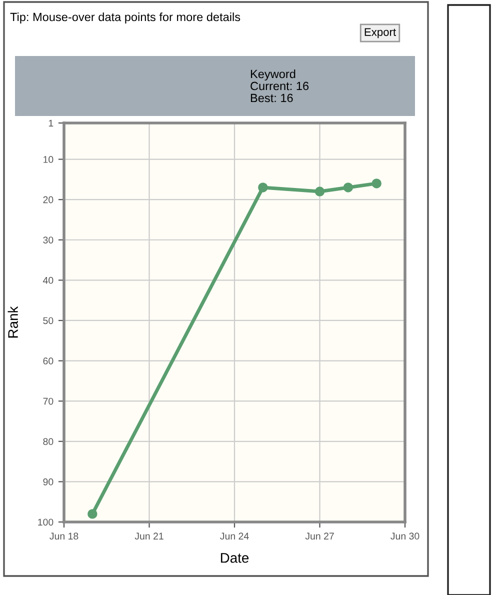 The height and width of the screenshot is (595, 494). Describe the element at coordinates (273, 75) in the screenshot. I see `text: Keyword` at that location.